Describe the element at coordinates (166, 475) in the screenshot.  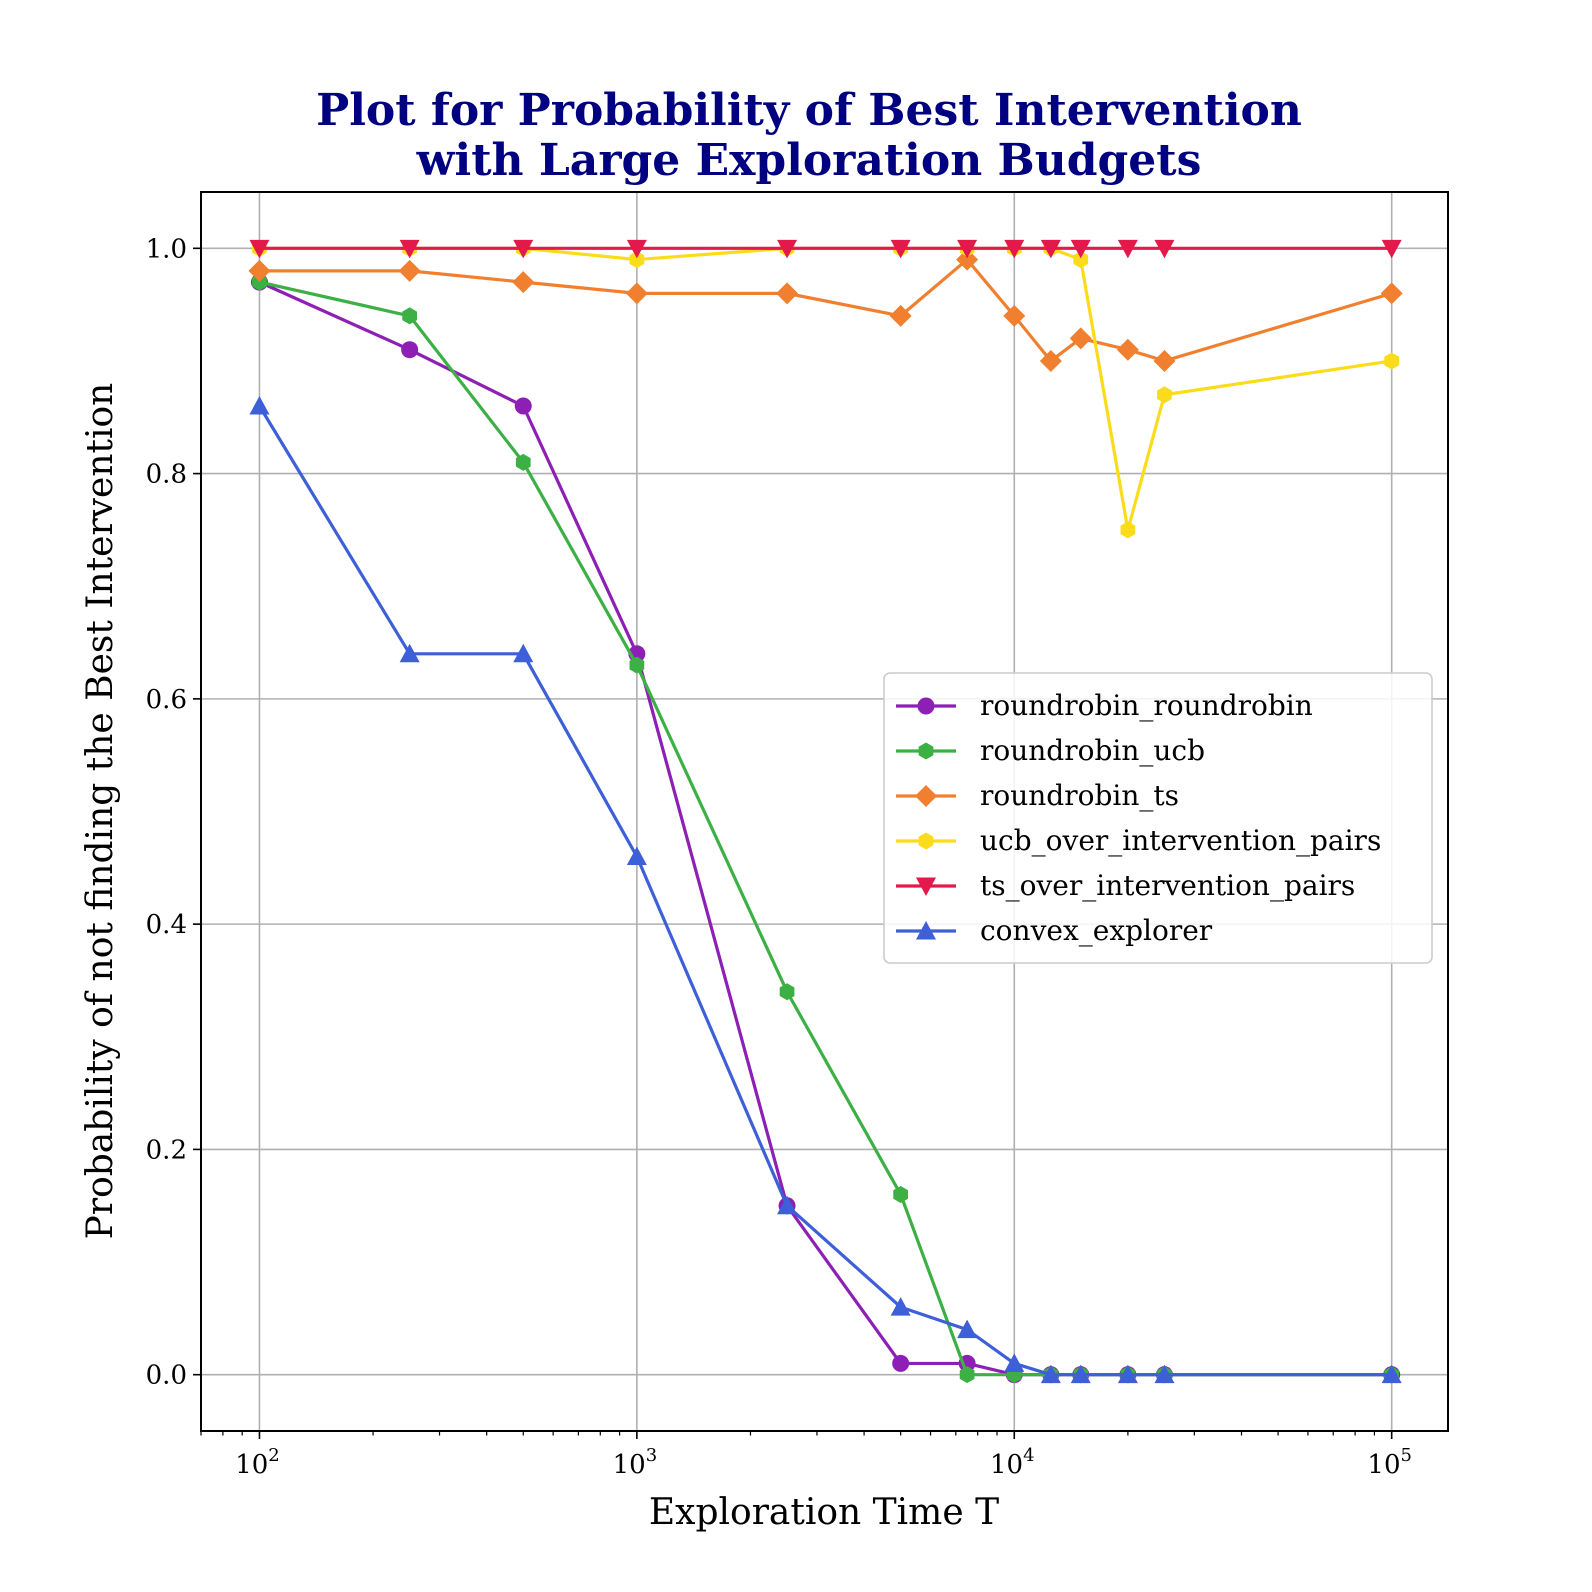
I see `y-tick-label: 0.8` at that location.